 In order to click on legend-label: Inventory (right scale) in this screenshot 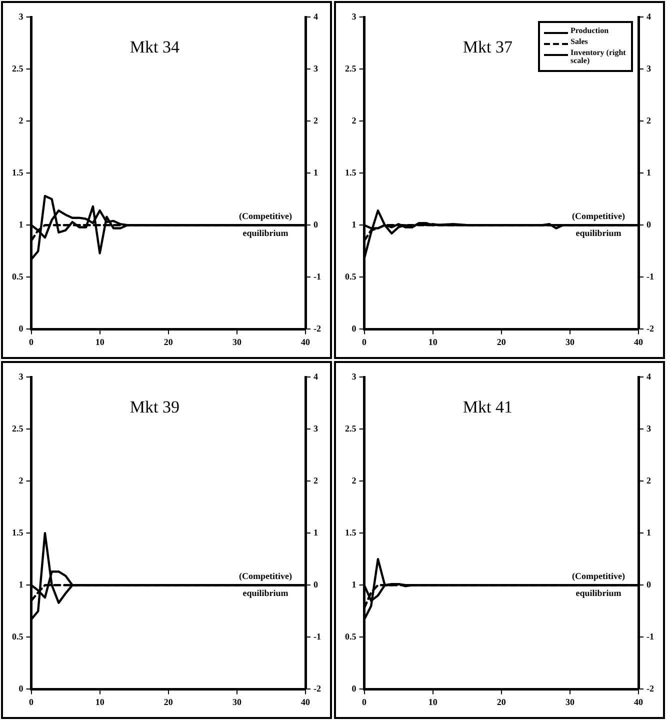, I will do `click(598, 57)`.